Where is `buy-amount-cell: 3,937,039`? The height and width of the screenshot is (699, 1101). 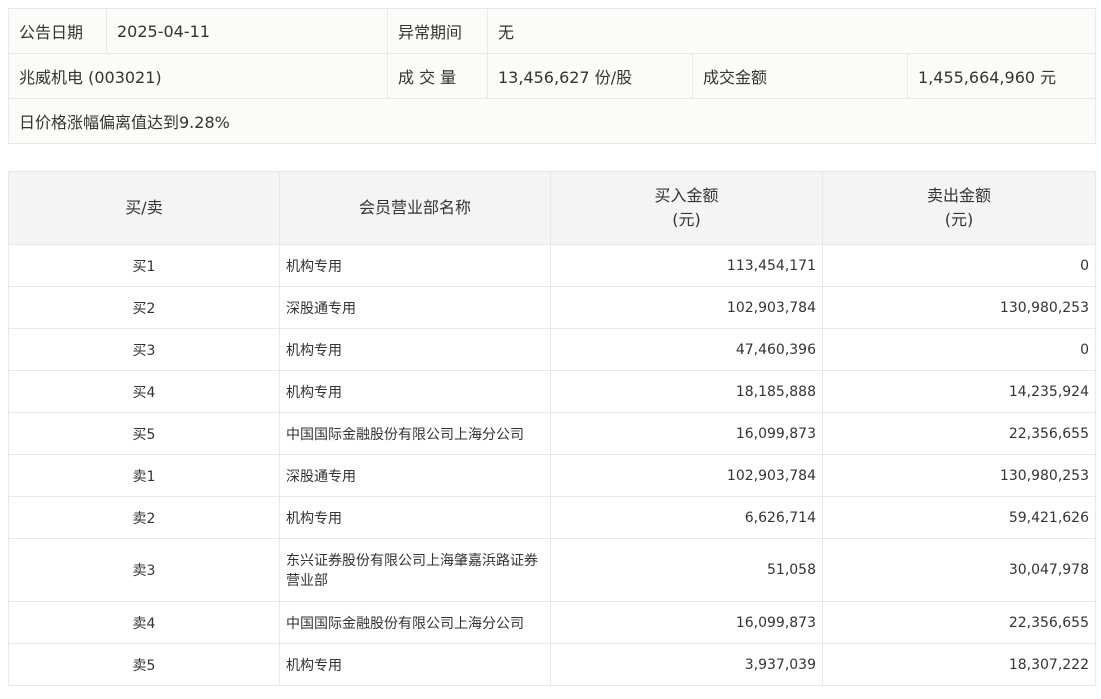
buy-amount-cell: 3,937,039 is located at coordinates (686, 664).